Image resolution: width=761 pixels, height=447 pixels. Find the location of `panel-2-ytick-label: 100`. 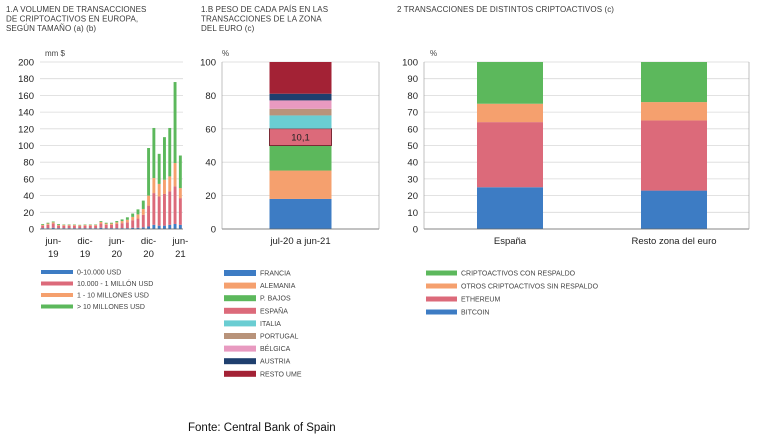

panel-2-ytick-label: 100 is located at coordinates (410, 63).